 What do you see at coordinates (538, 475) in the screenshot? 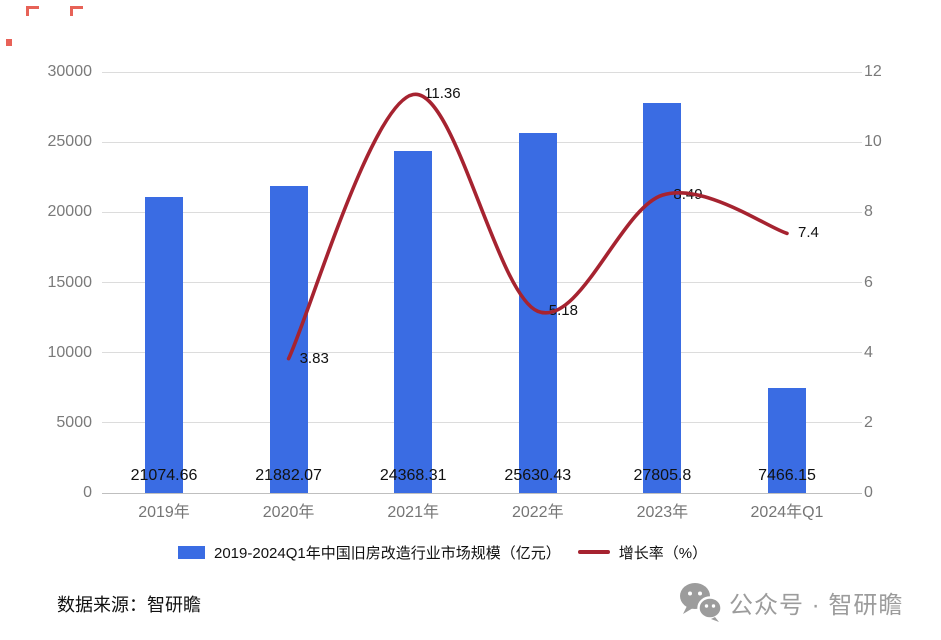
I see `bar-value-label: 25630.43` at bounding box center [538, 475].